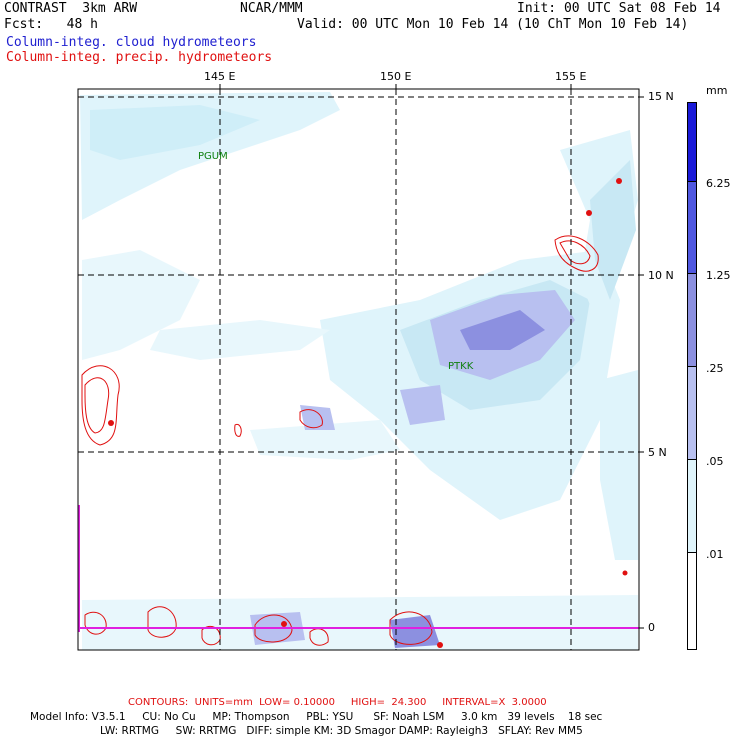 The width and height of the screenshot is (740, 740). I want to click on colorbar-label-.05: .05, so click(715, 461).